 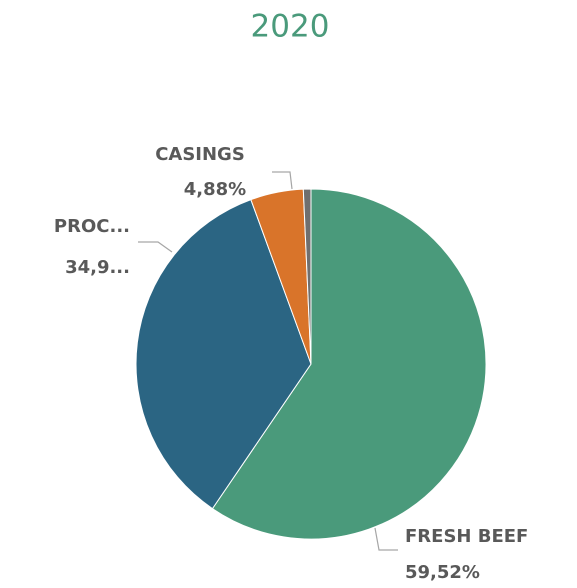 I want to click on chart-title: 2020, so click(x=290, y=27).